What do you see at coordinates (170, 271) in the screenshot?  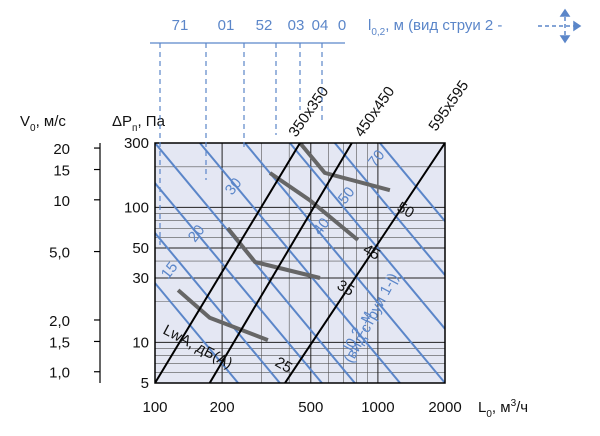 I see `throw-label: 15` at bounding box center [170, 271].